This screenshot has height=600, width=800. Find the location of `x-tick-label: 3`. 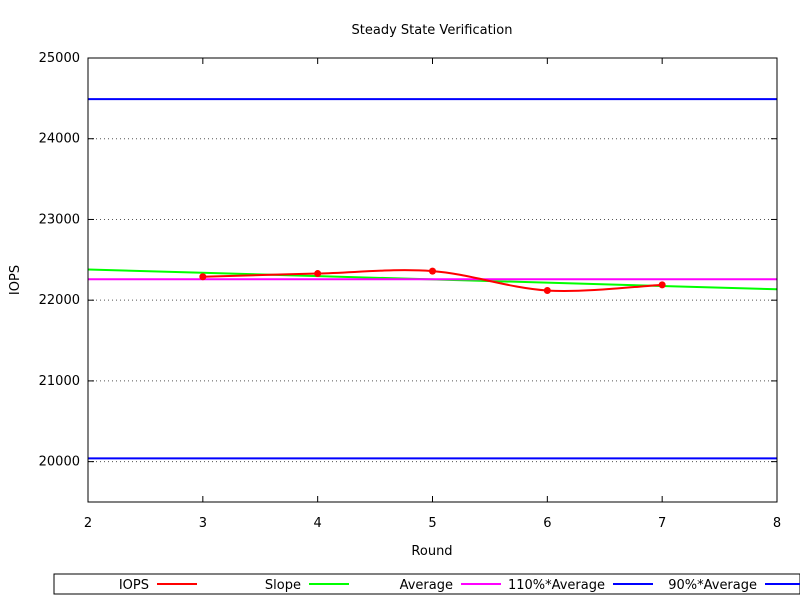

x-tick-label: 3 is located at coordinates (203, 523).